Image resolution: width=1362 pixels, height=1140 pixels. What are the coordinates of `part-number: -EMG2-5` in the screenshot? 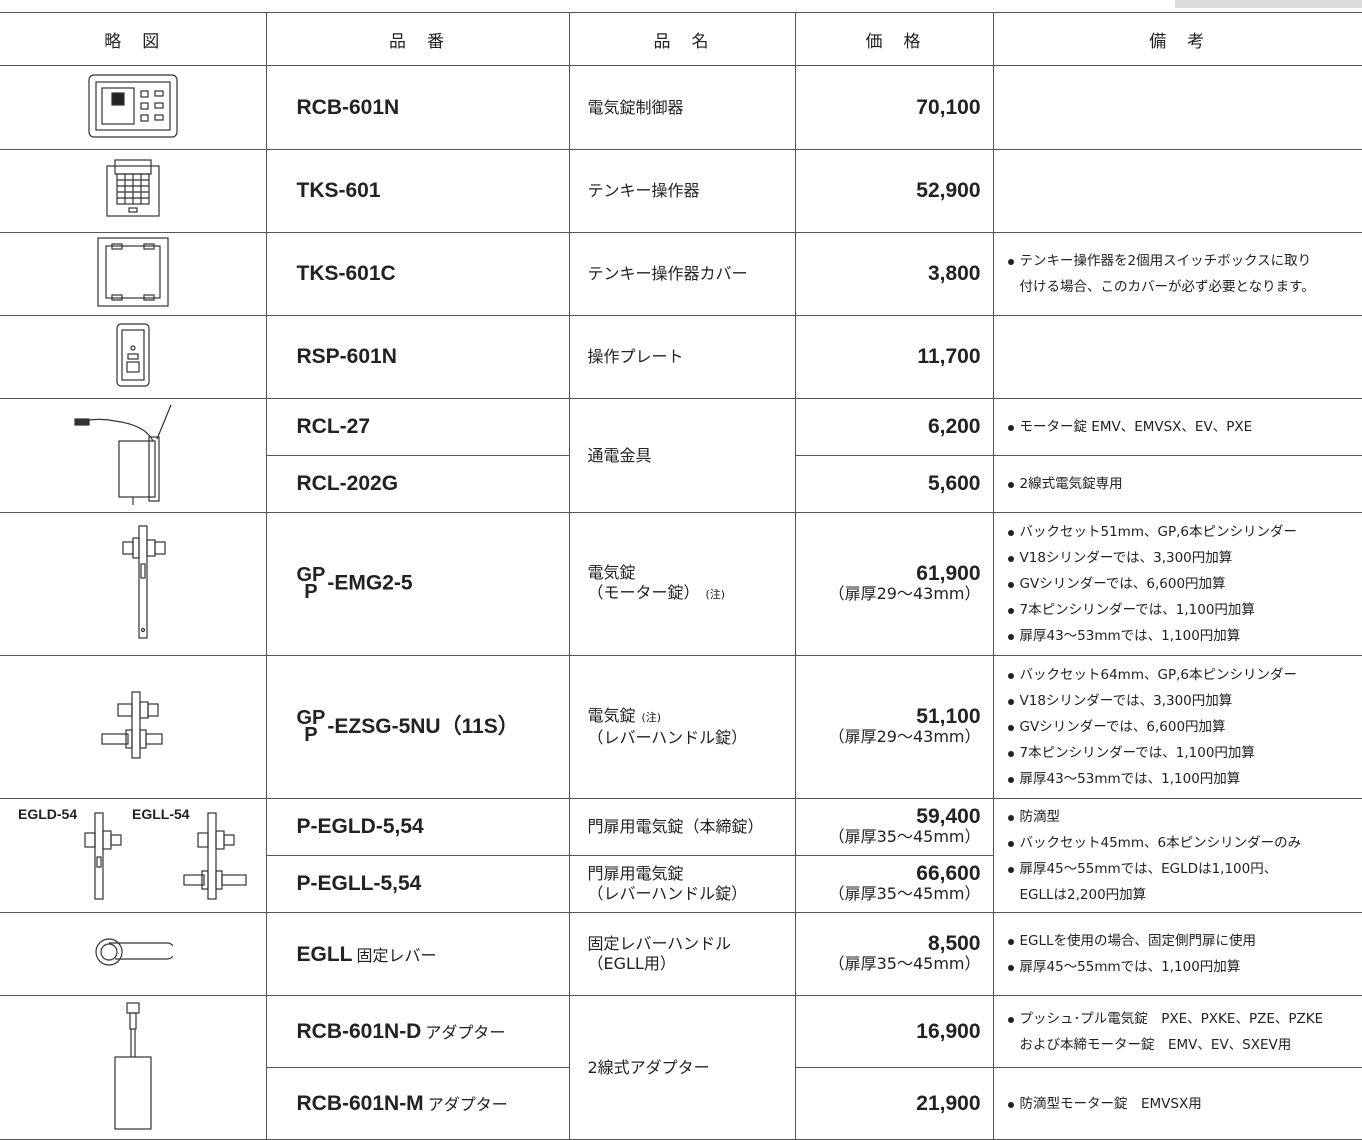 It's located at (369, 583).